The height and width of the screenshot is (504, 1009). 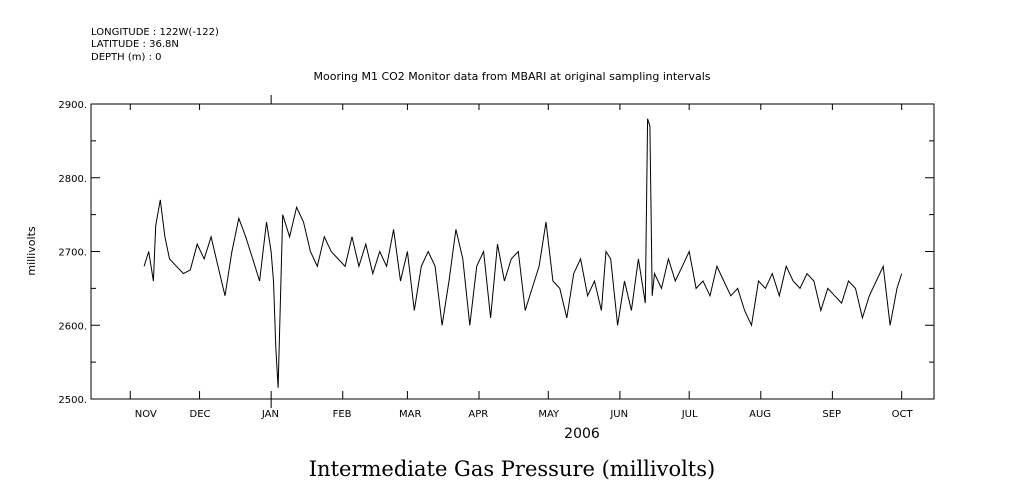 I want to click on x-tick-label-apr: APR, so click(x=478, y=414).